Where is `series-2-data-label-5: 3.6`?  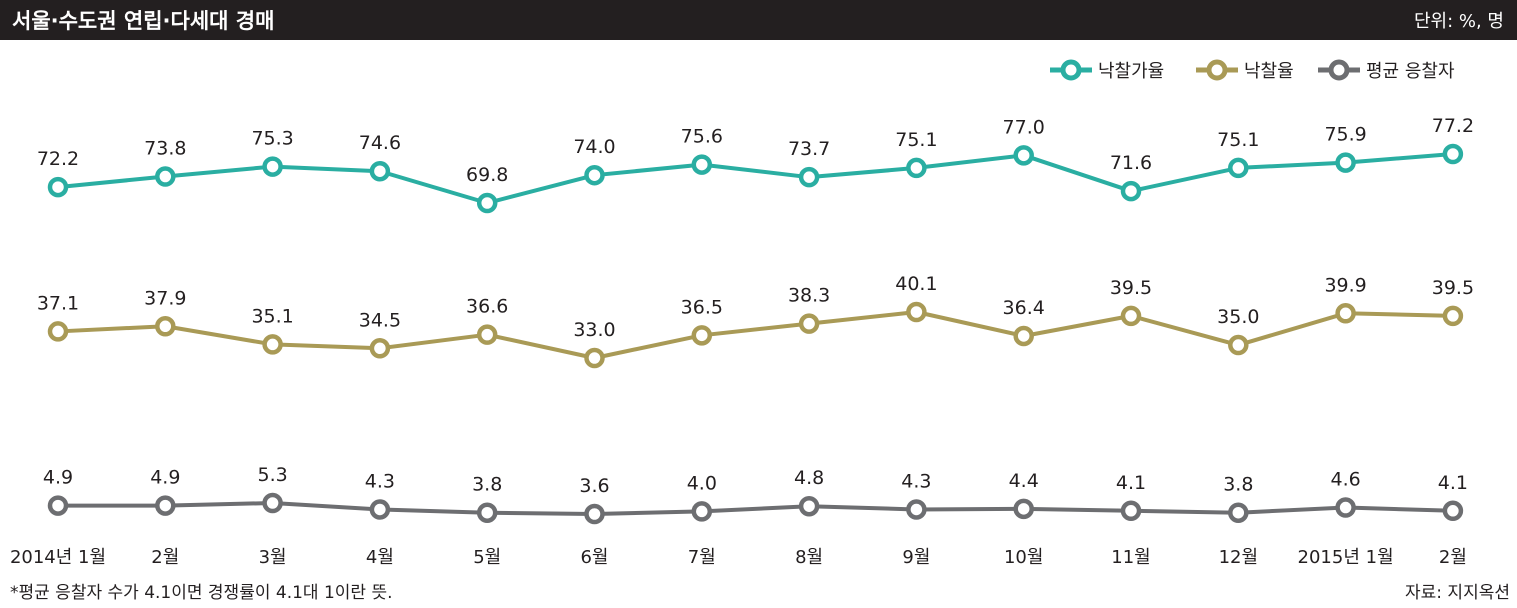 series-2-data-label-5: 3.6 is located at coordinates (594, 486).